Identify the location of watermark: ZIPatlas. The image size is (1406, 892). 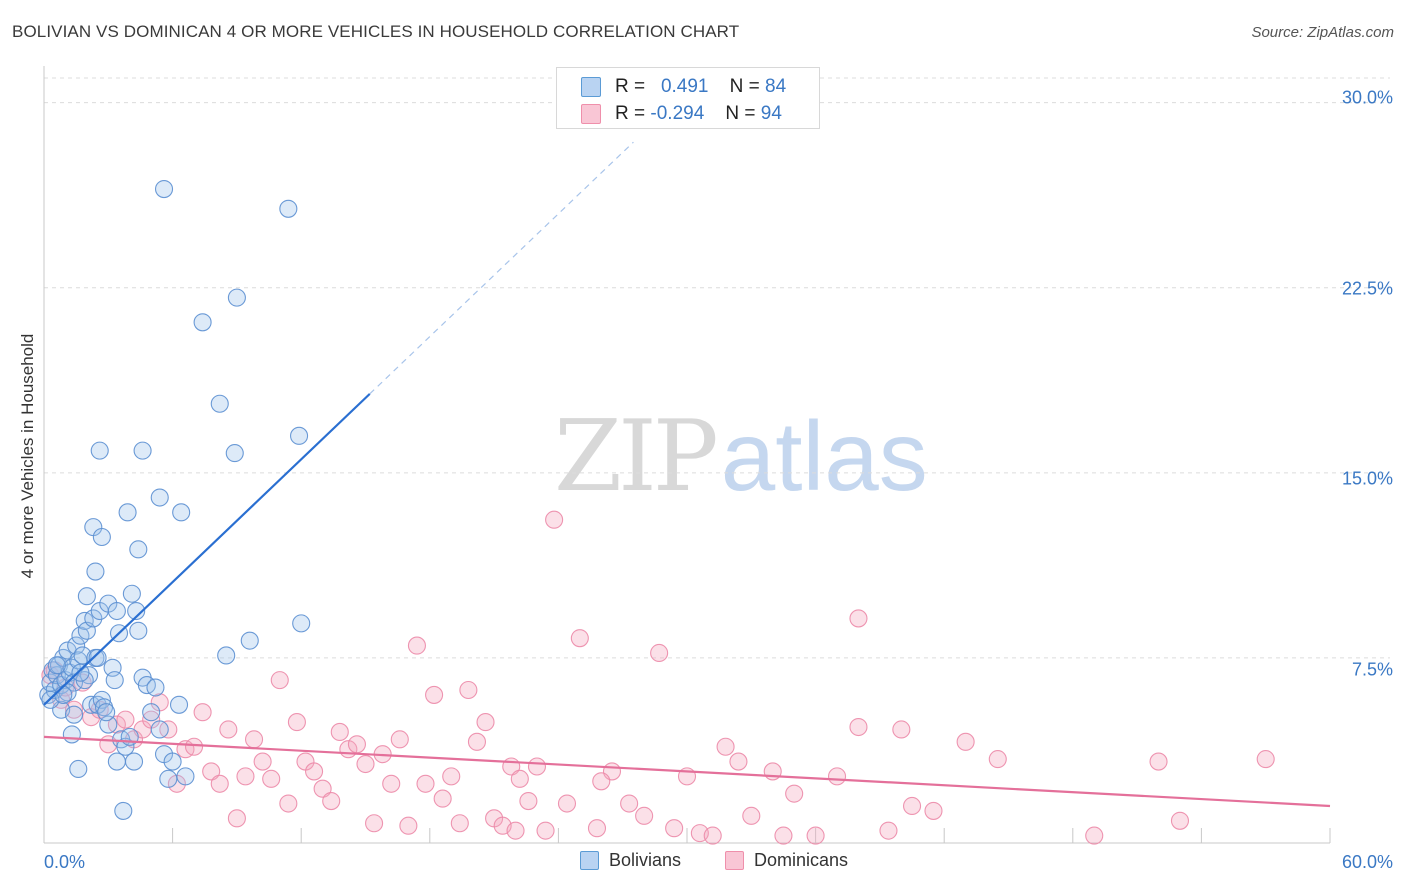
(741, 457).